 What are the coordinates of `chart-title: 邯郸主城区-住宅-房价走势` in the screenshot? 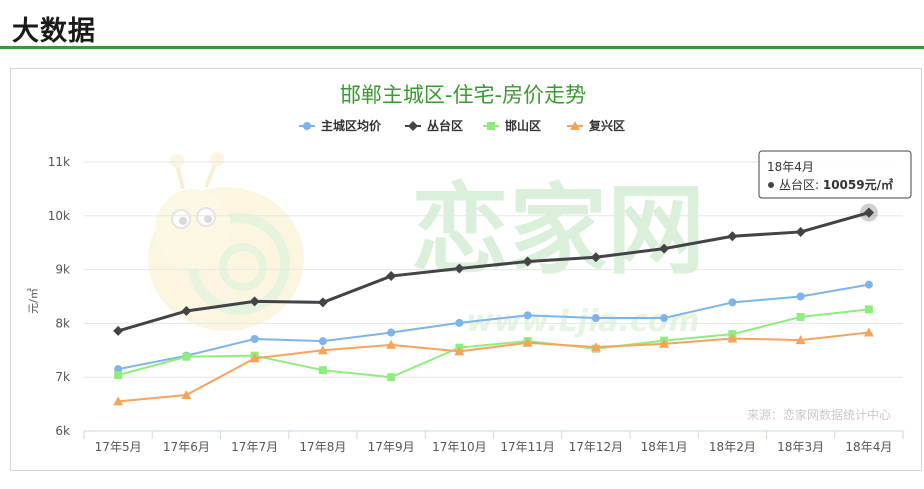 It's located at (463, 95).